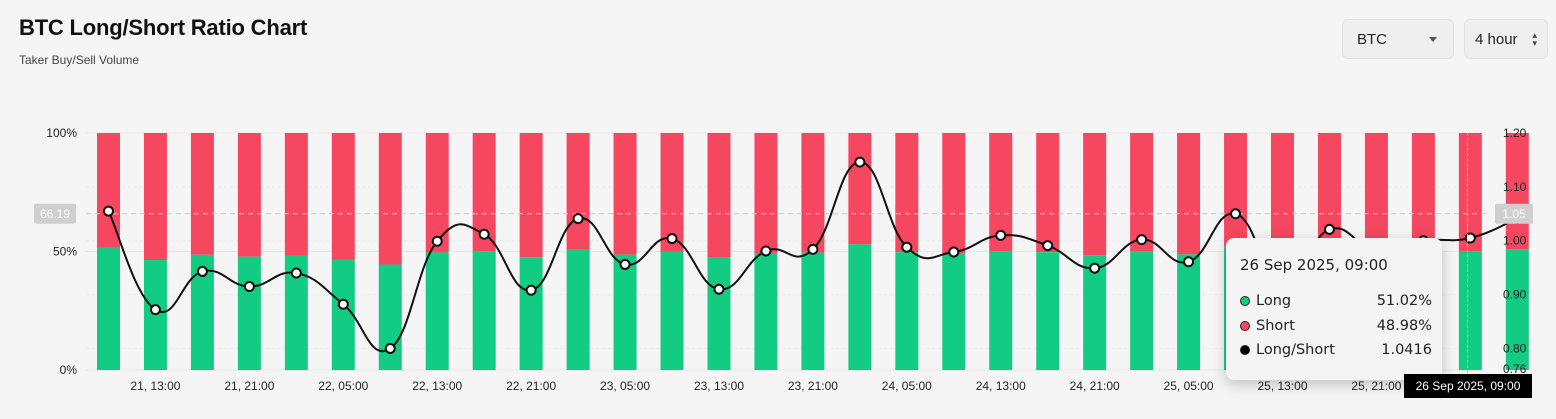  What do you see at coordinates (249, 386) in the screenshot?
I see `x-tick-label: 21, 21:00` at bounding box center [249, 386].